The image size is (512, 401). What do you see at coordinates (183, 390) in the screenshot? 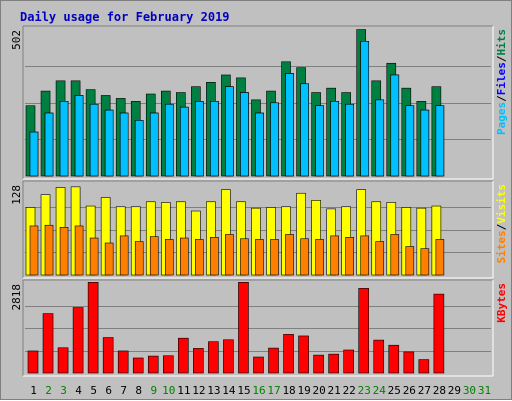
I see `day-label-11: 11` at bounding box center [183, 390].